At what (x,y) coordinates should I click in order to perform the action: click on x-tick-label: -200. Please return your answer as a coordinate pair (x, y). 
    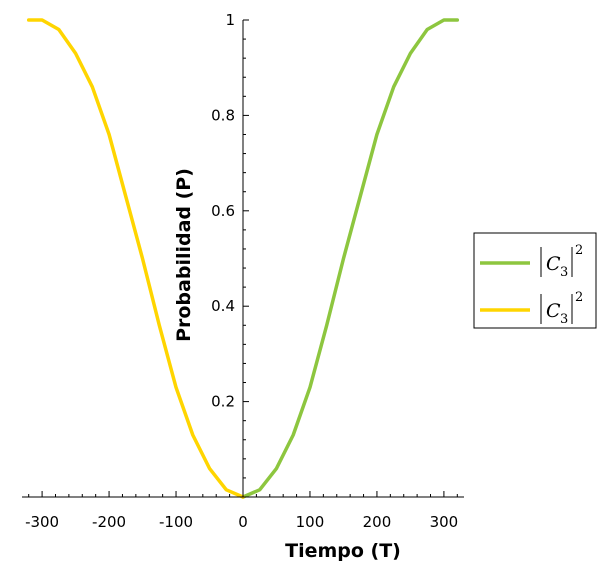
    Looking at the image, I should click on (109, 522).